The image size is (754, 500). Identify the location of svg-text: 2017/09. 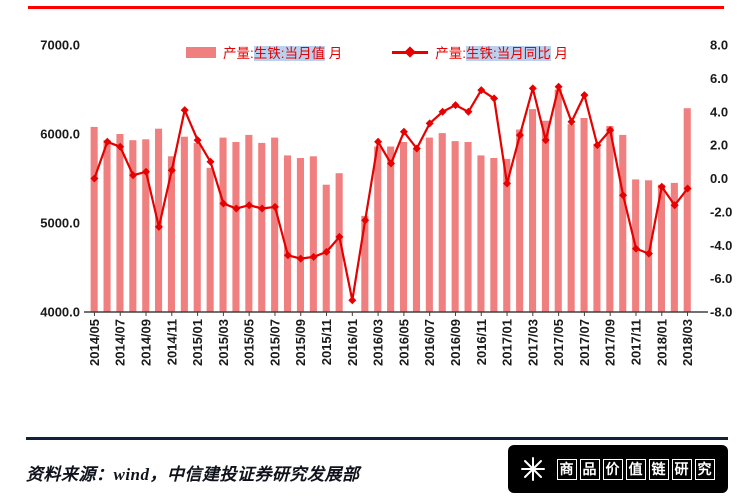
(610, 342).